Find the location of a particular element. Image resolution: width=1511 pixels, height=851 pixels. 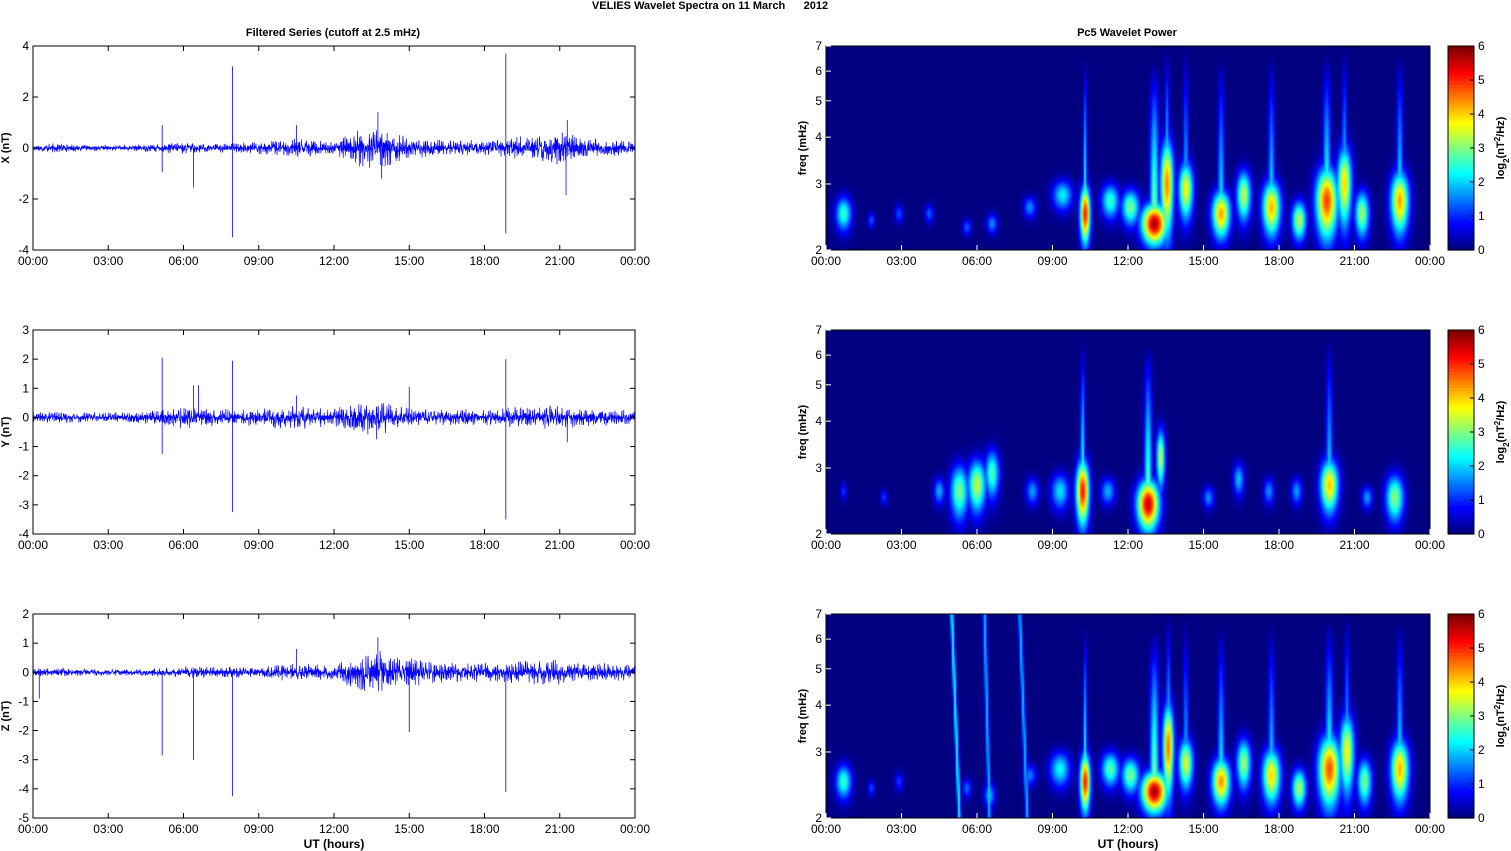

colorbar-tick-label: 4 is located at coordinates (1481, 398).